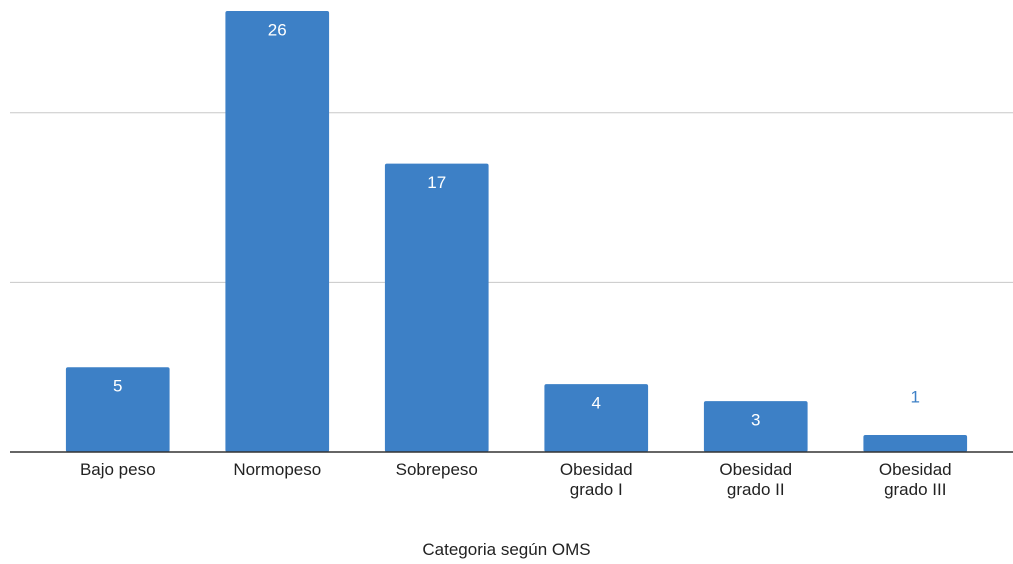 Image resolution: width=1013 pixels, height=564 pixels. What do you see at coordinates (436, 182) in the screenshot?
I see `data-label: 17` at bounding box center [436, 182].